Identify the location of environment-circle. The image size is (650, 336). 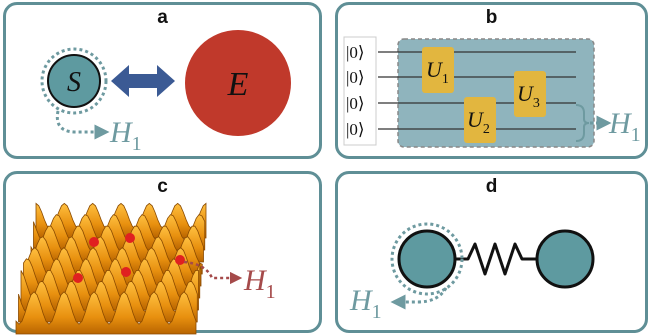
(238, 83).